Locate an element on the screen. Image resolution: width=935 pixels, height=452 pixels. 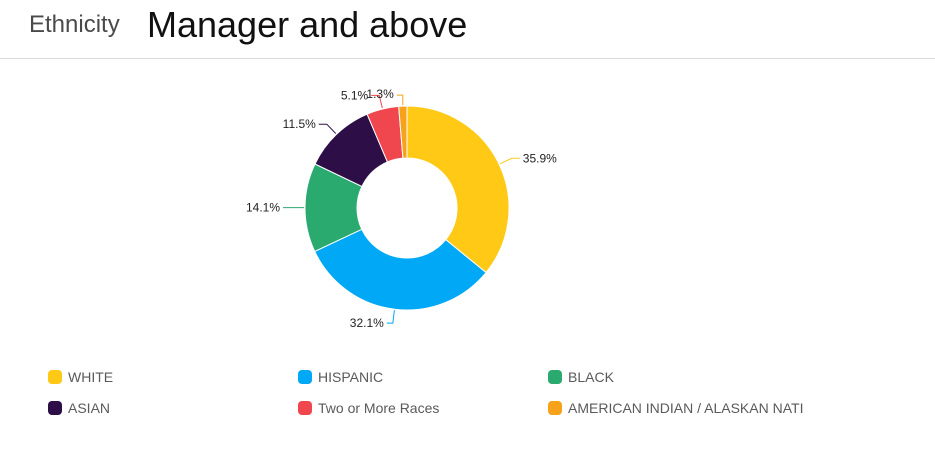
data-label: 11.5% is located at coordinates (299, 124).